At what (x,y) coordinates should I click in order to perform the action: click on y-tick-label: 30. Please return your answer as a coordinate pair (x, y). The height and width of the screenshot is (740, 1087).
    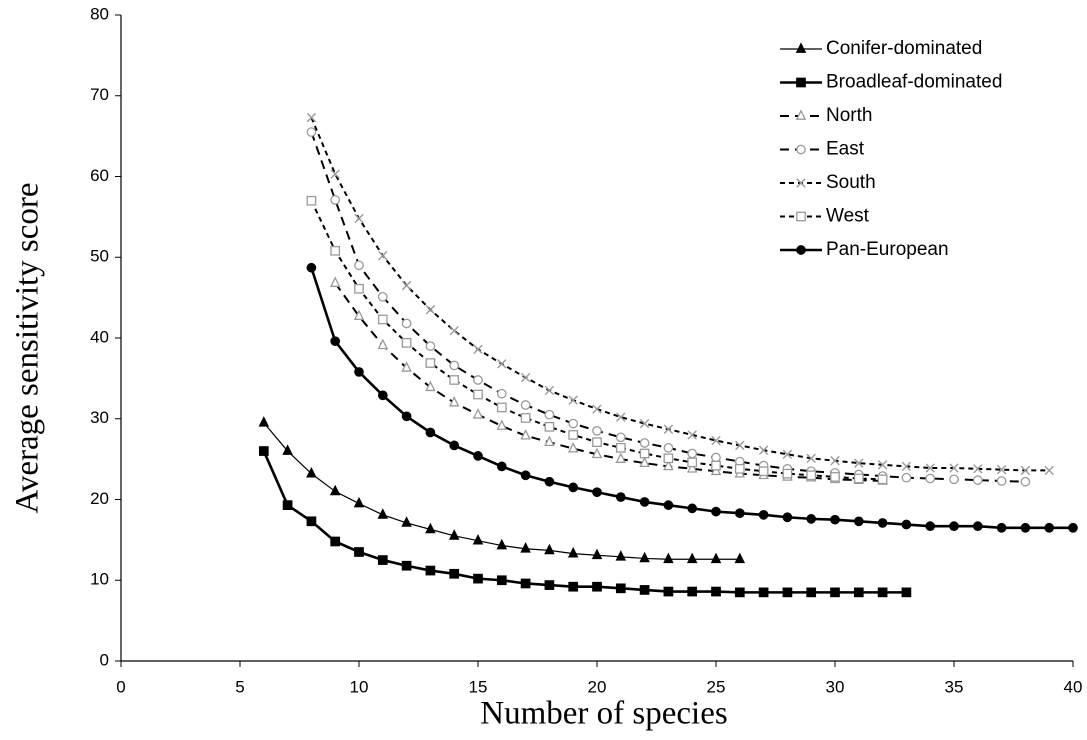
    Looking at the image, I should click on (99, 417).